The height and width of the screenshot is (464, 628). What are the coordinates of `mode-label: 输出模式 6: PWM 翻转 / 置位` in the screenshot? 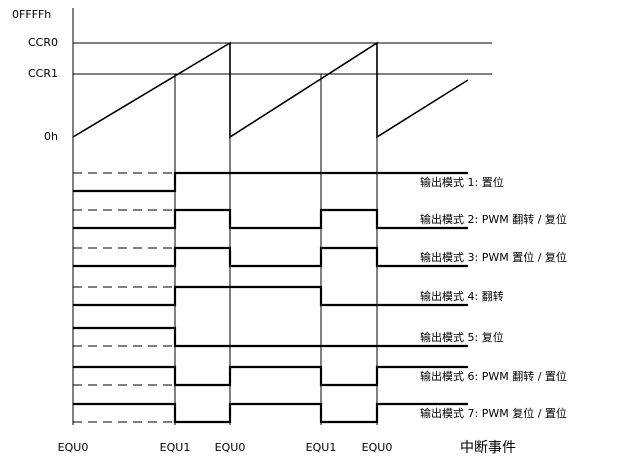 It's located at (493, 376).